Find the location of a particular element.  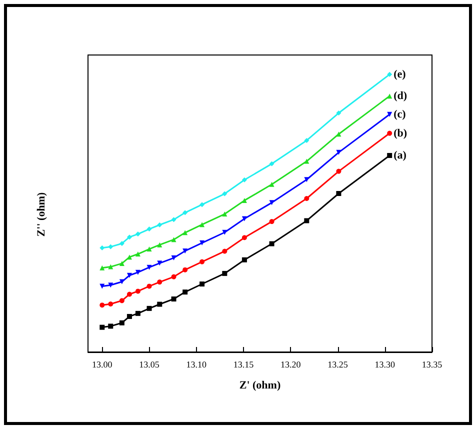

x-tick-label: 13.05 is located at coordinates (149, 365).